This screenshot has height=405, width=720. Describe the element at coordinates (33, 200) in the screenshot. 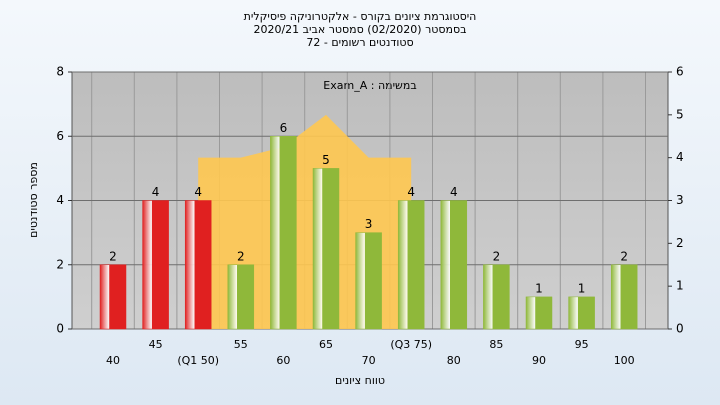

I see `y-axis-label: מספר סטודנטים` at that location.